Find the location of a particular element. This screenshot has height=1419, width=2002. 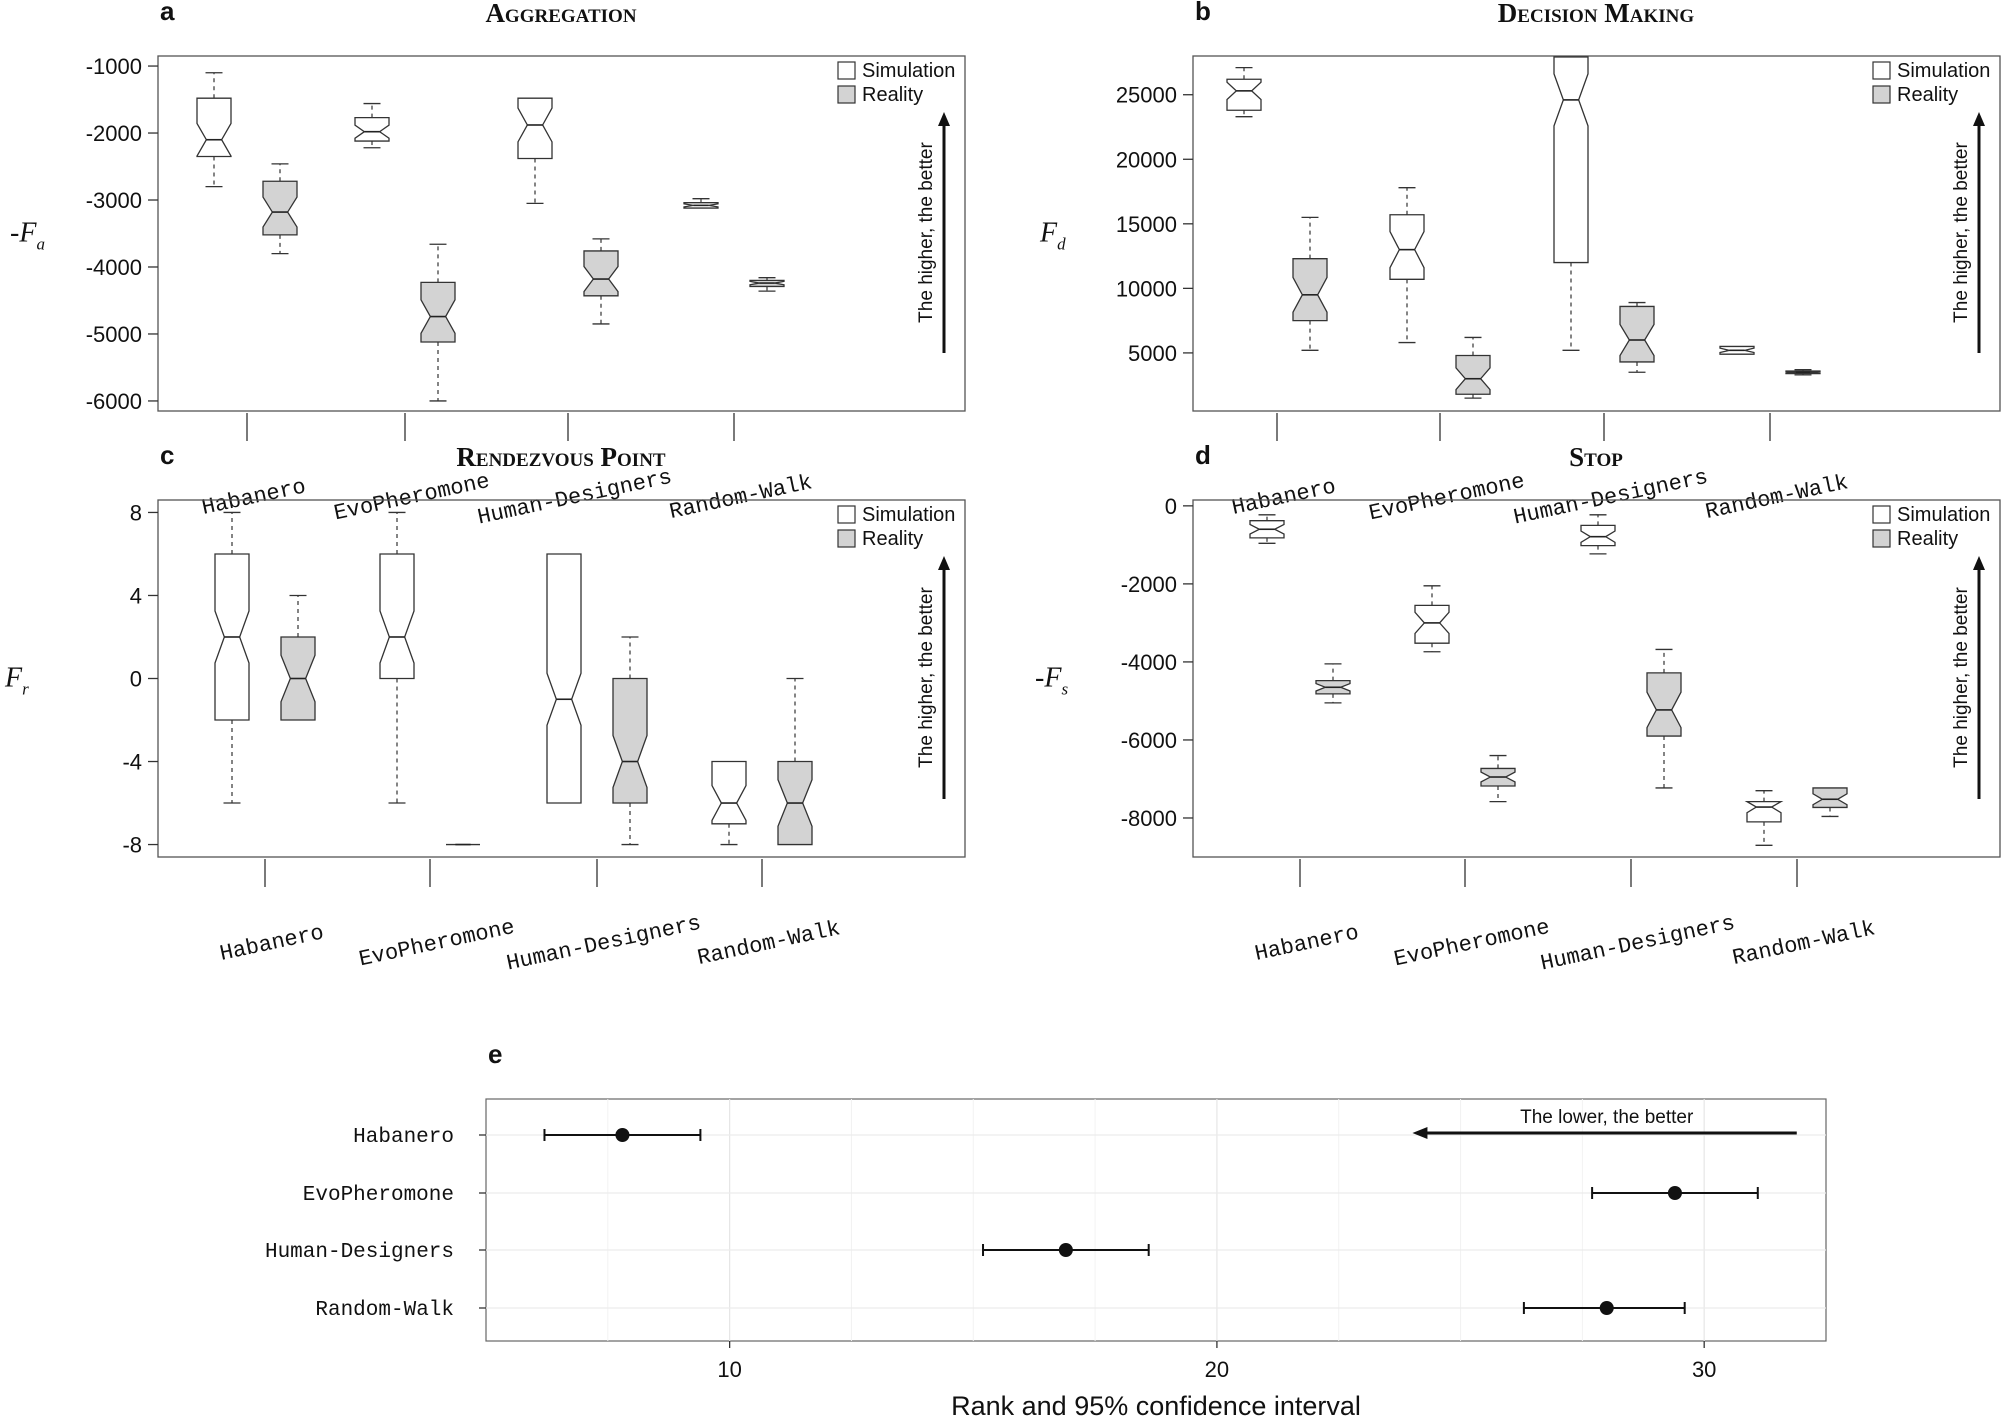

y-tick-label: 25000 is located at coordinates (1146, 95).